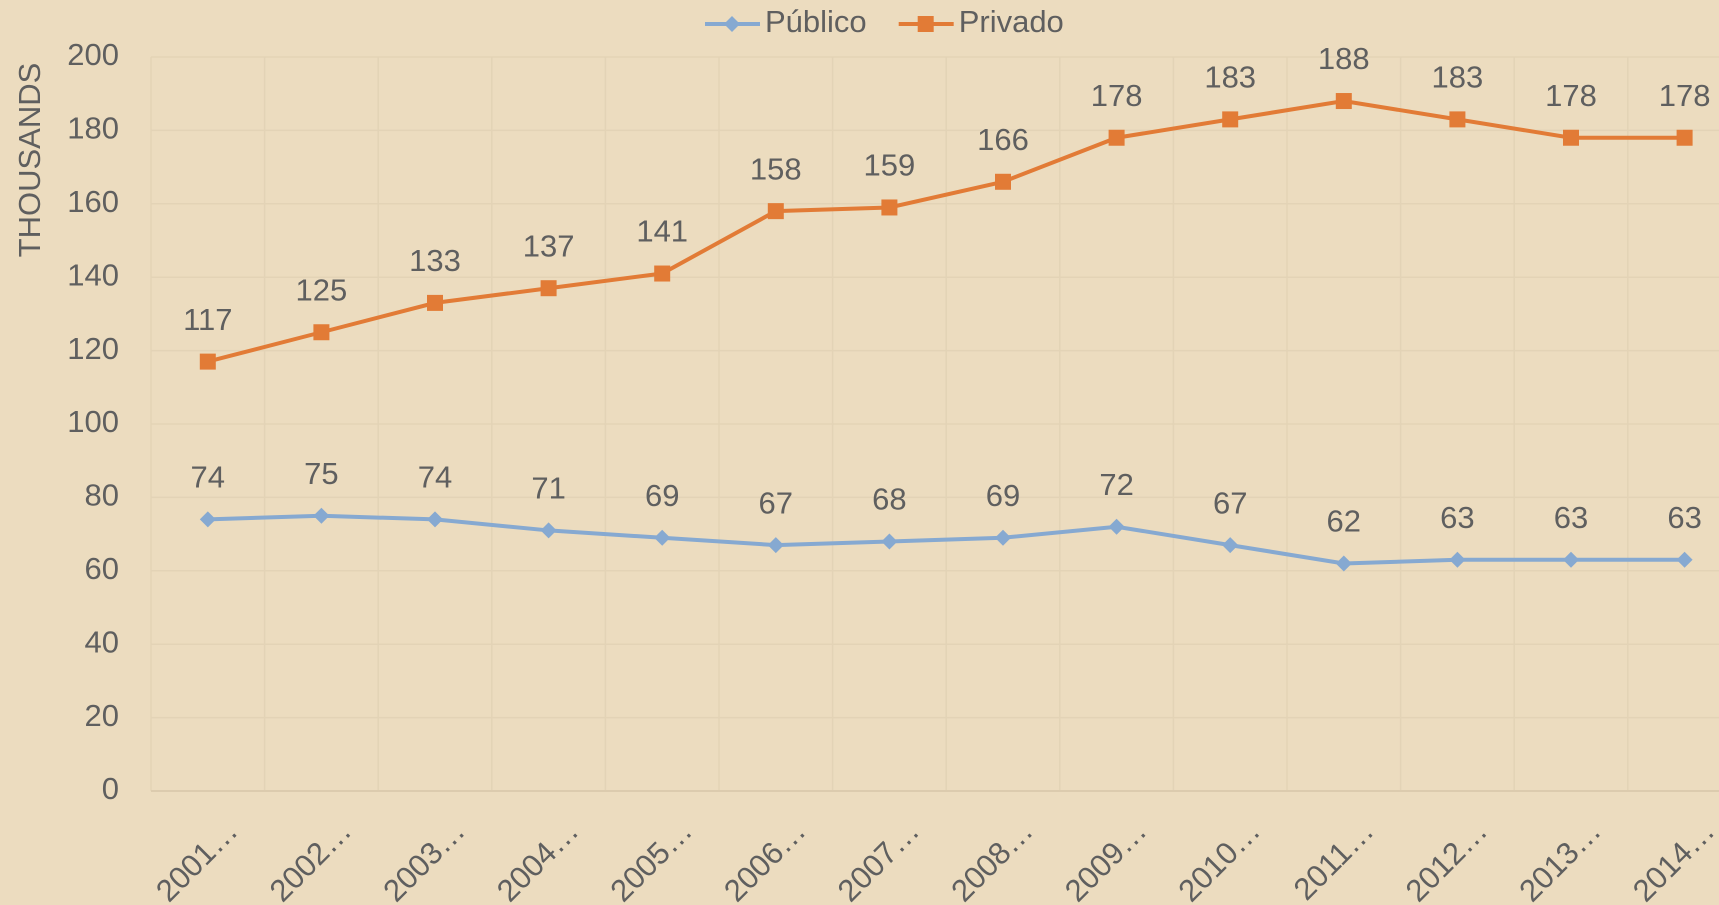 The height and width of the screenshot is (905, 1719). What do you see at coordinates (110, 788) in the screenshot?
I see `y-tick-label: 0` at bounding box center [110, 788].